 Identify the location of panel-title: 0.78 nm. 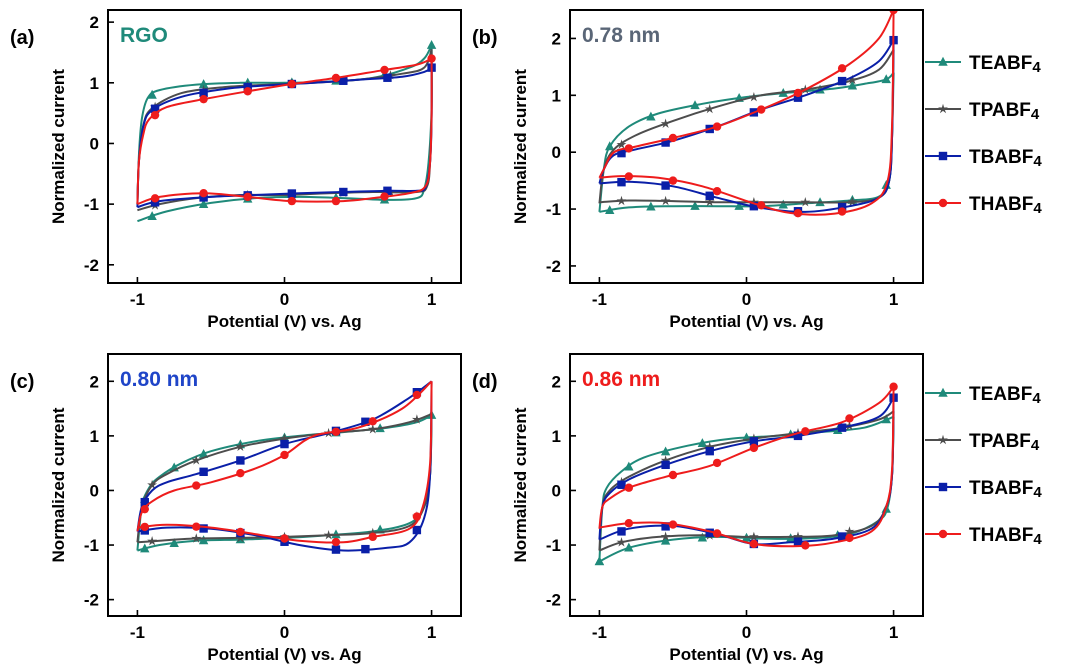
(621, 35).